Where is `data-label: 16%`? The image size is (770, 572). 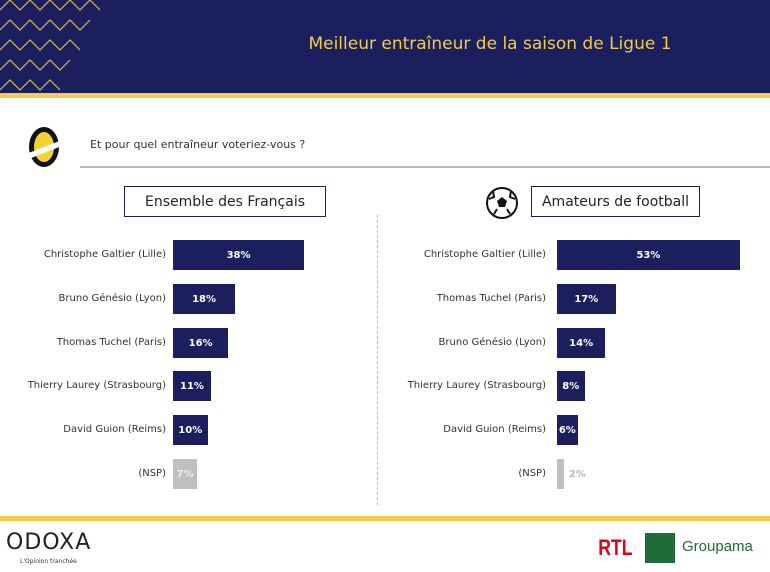
data-label: 16% is located at coordinates (200, 343).